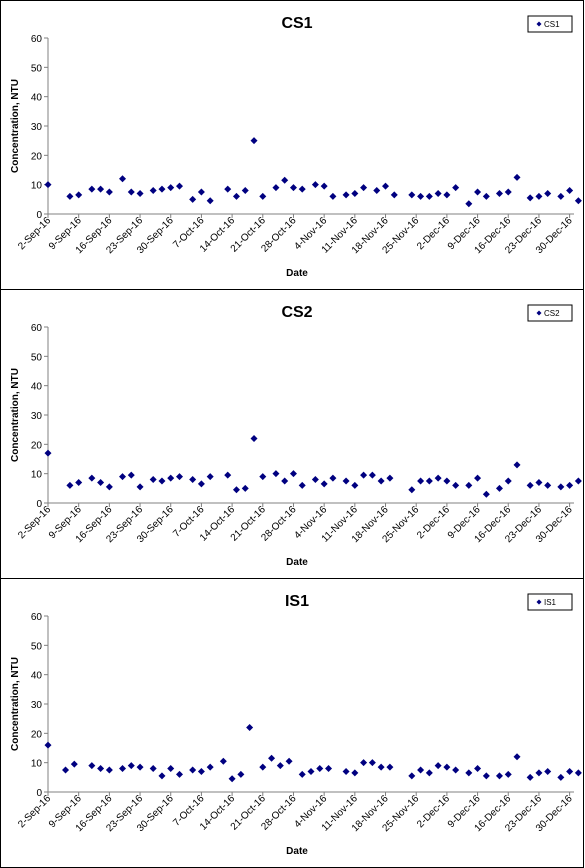 This screenshot has width=585, height=868. Describe the element at coordinates (539, 602) in the screenshot. I see `legend-marker-icon` at that location.